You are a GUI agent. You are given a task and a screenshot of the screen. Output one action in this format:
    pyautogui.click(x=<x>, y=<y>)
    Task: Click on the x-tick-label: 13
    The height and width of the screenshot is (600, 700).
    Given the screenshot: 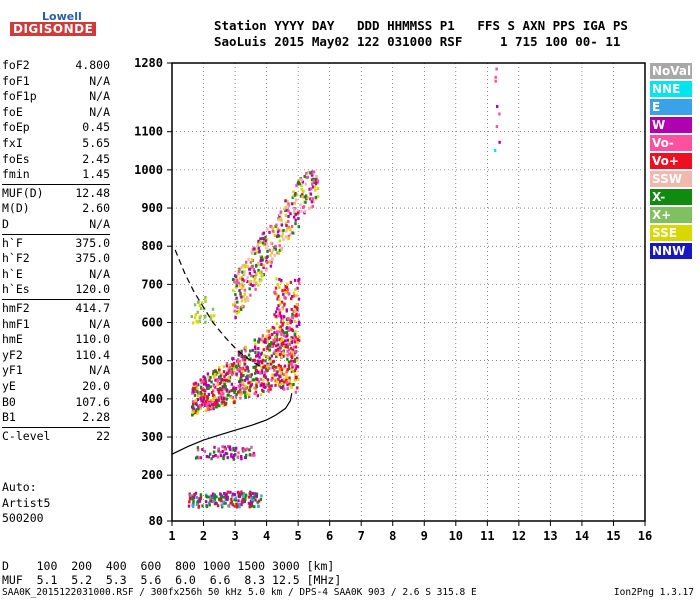 What is the action you would take?
    pyautogui.click(x=550, y=536)
    